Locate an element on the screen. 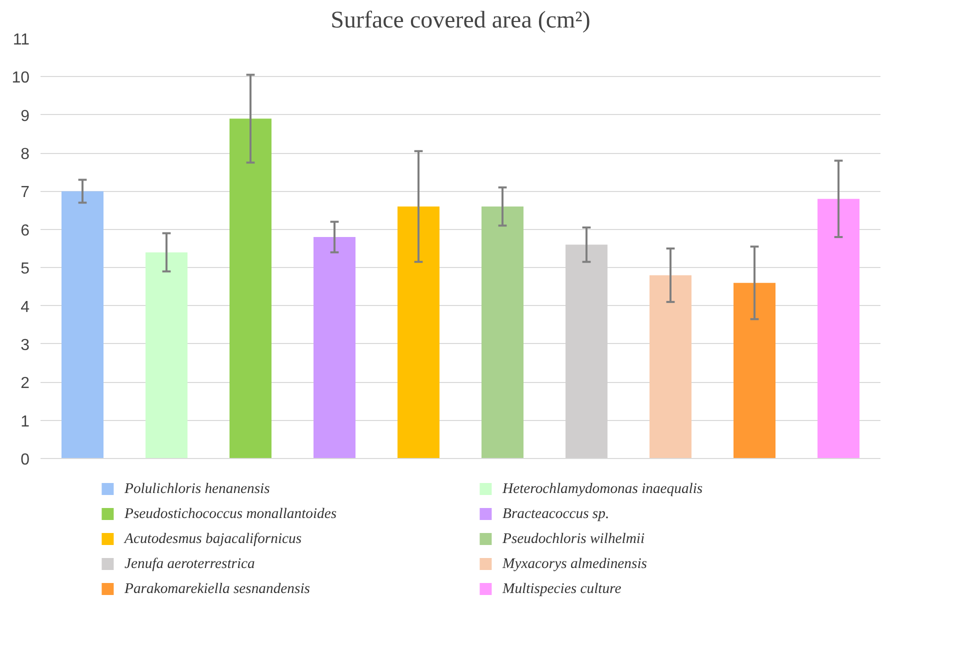  y-tick-label: 11 is located at coordinates (21, 40).